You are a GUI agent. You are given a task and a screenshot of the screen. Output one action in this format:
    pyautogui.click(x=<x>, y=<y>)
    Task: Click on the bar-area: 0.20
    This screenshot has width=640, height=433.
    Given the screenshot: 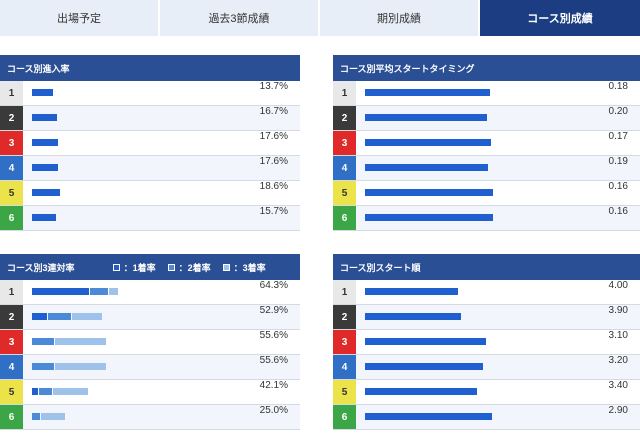 What is the action you would take?
    pyautogui.click(x=498, y=118)
    